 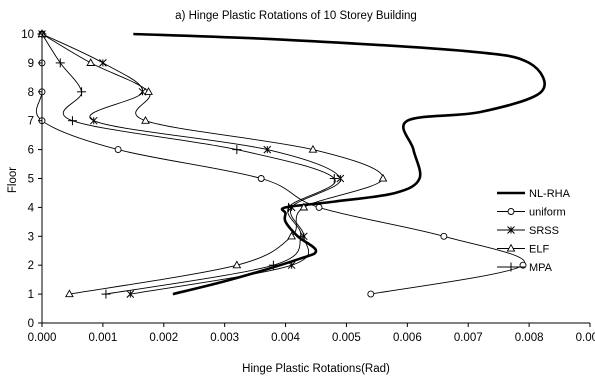 What do you see at coordinates (31, 324) in the screenshot?
I see `y-tick-label: 0` at bounding box center [31, 324].